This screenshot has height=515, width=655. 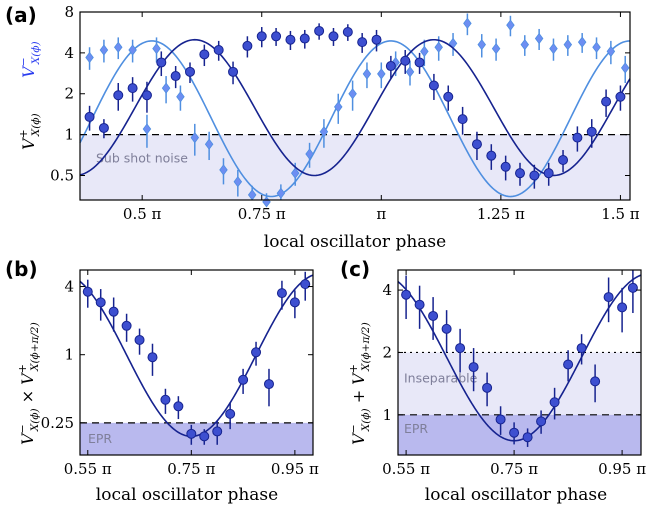 I want to click on panel-a-xtick-label: π, so click(x=381, y=214).